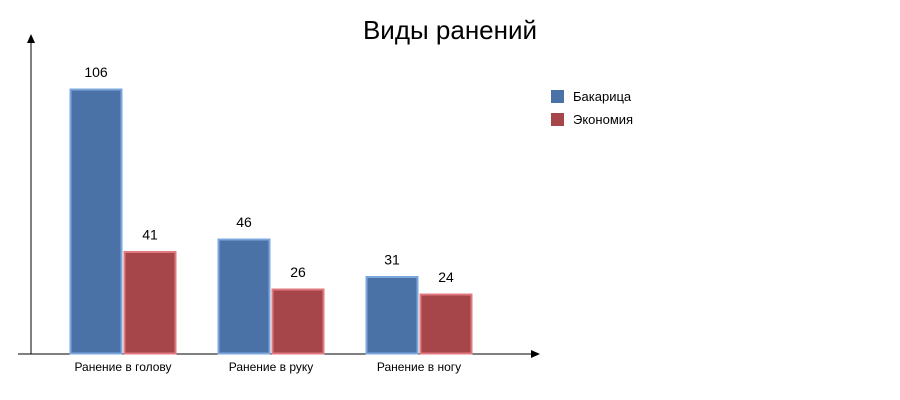  I want to click on data-label: 26, so click(298, 272).